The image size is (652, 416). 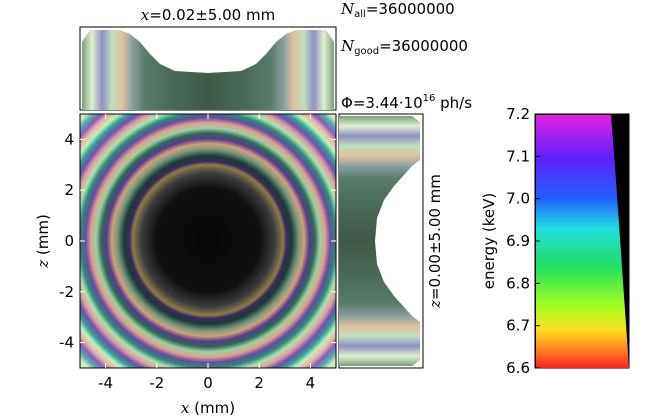 I want to click on colorbar-tick-label: 6.6, so click(x=518, y=368).